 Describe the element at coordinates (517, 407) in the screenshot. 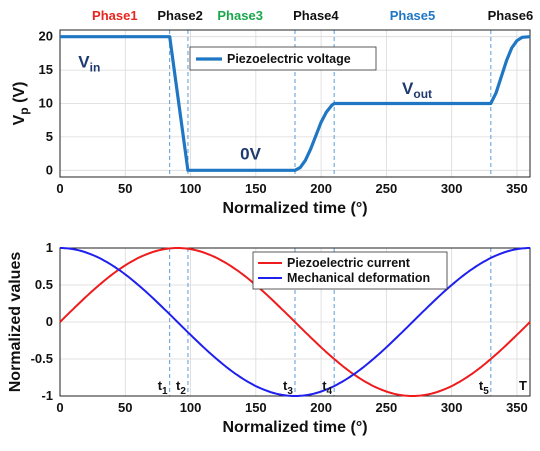

I see `bottom-x-tick-label: 350` at that location.